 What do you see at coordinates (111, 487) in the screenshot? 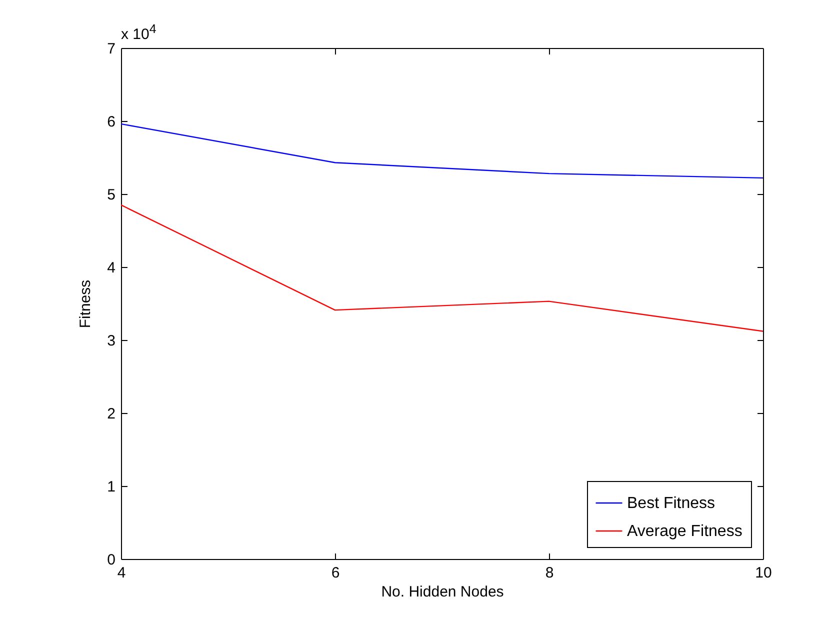
I see `y-tick-label: 1` at bounding box center [111, 487].